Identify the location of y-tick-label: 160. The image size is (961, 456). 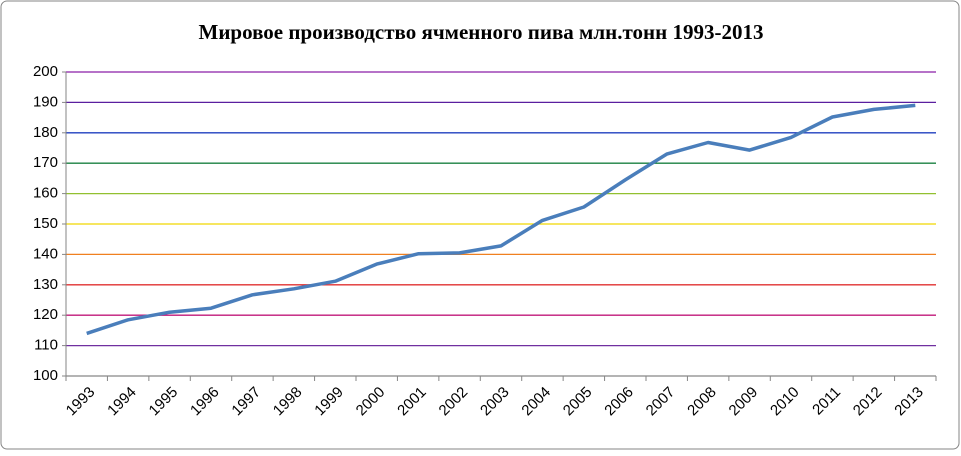
(45, 193).